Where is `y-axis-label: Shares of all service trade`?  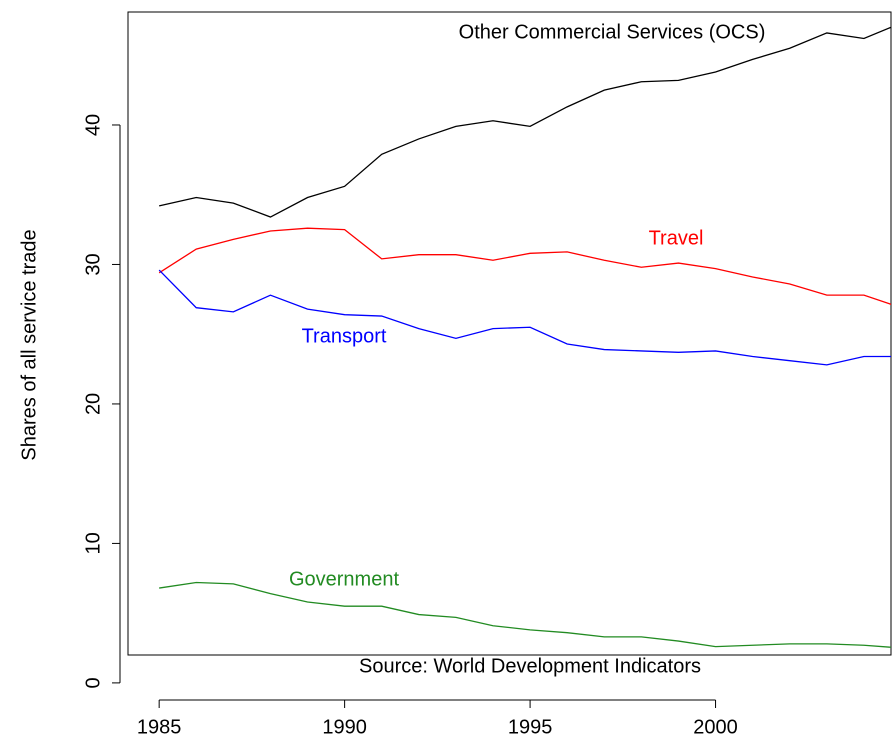
y-axis-label: Shares of all service trade is located at coordinates (29, 344).